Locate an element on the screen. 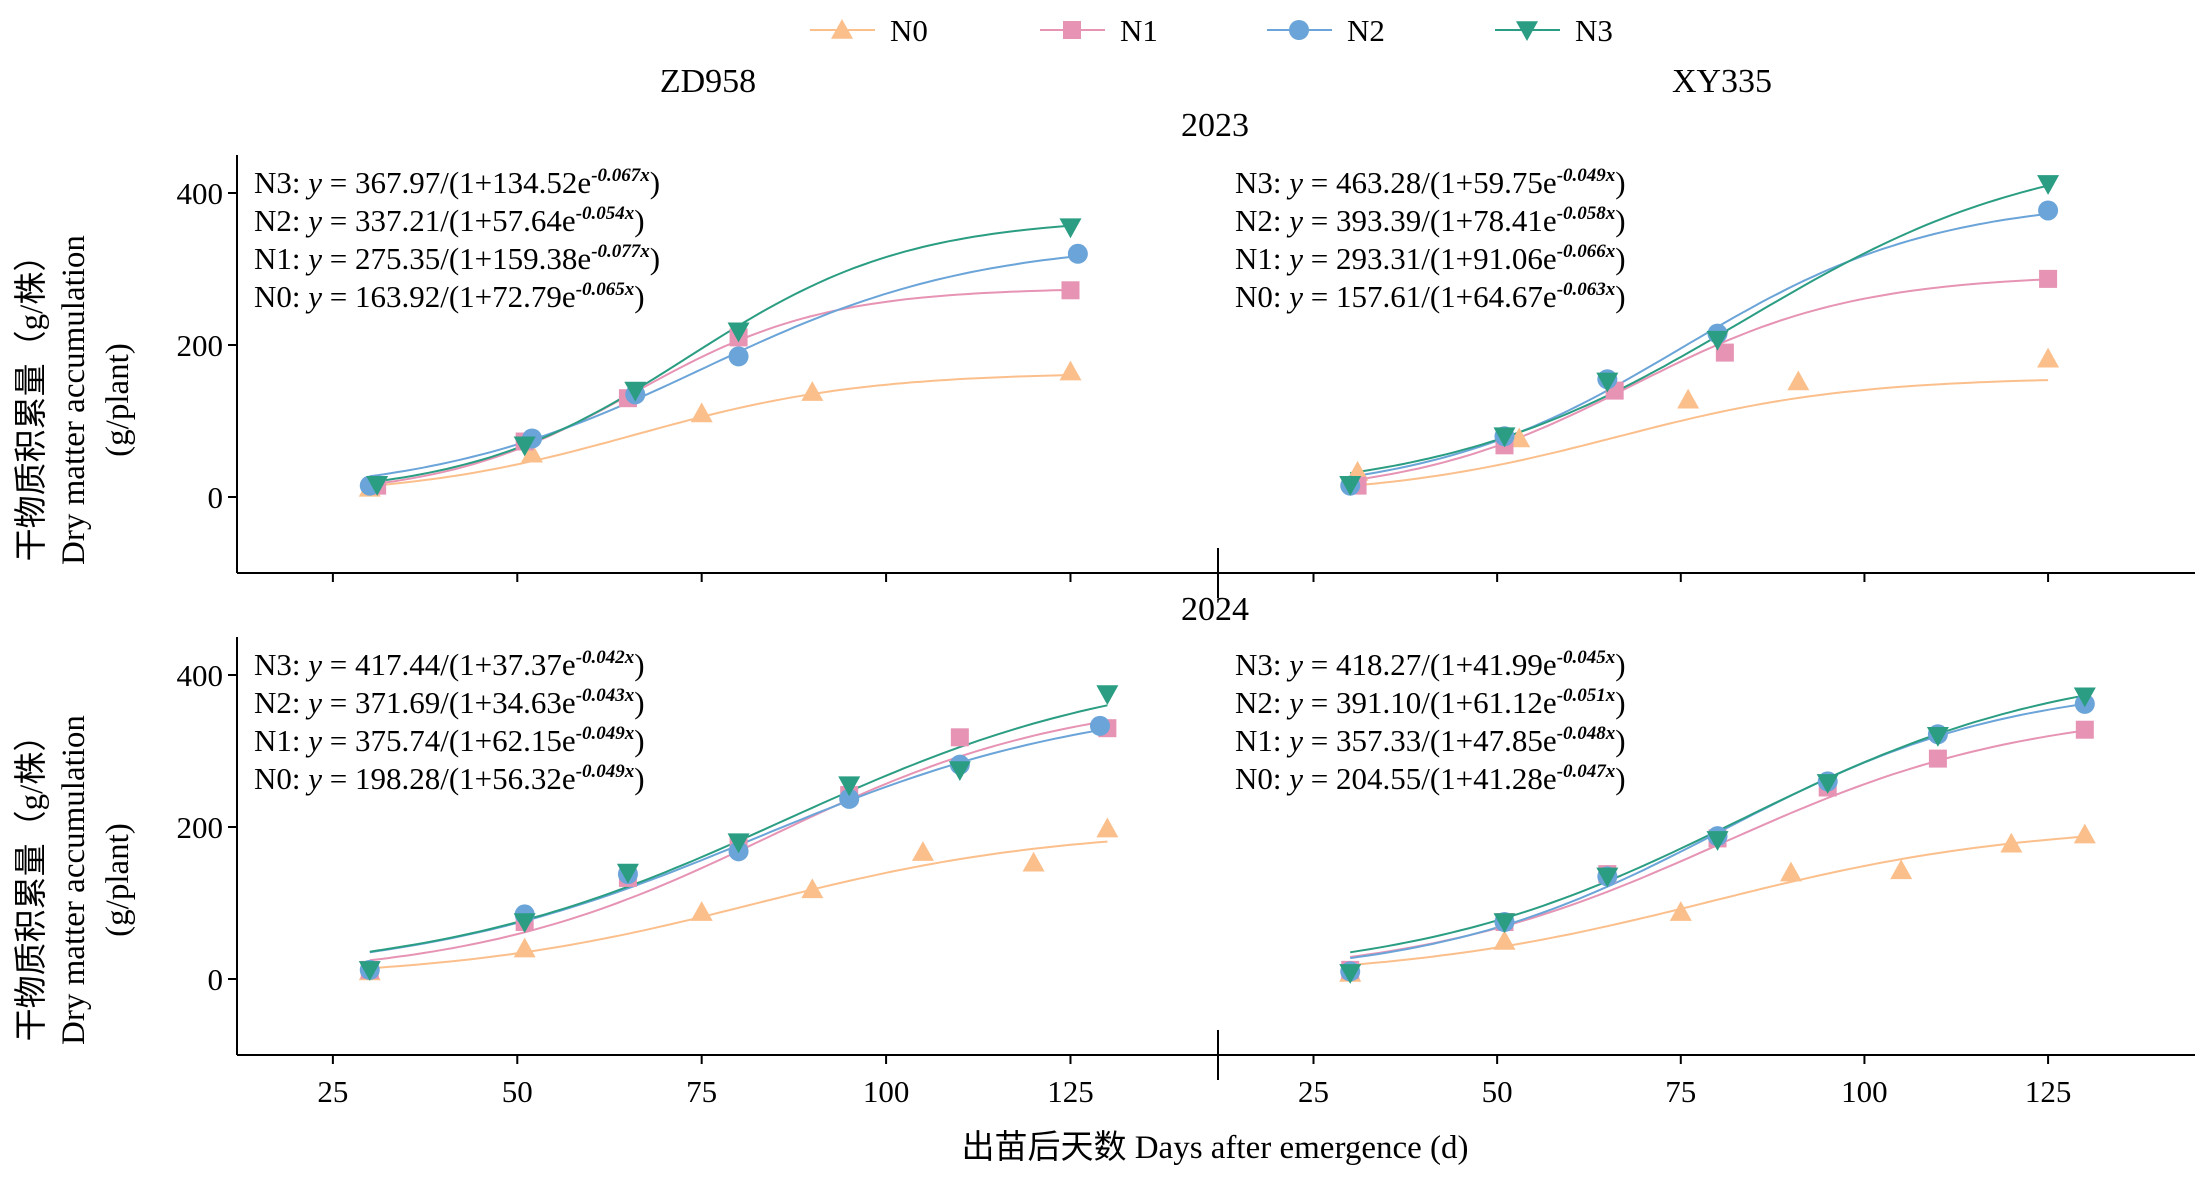 The width and height of the screenshot is (2202, 1180). equation-body: = 204.55/(1+41.28e is located at coordinates (1430, 778).